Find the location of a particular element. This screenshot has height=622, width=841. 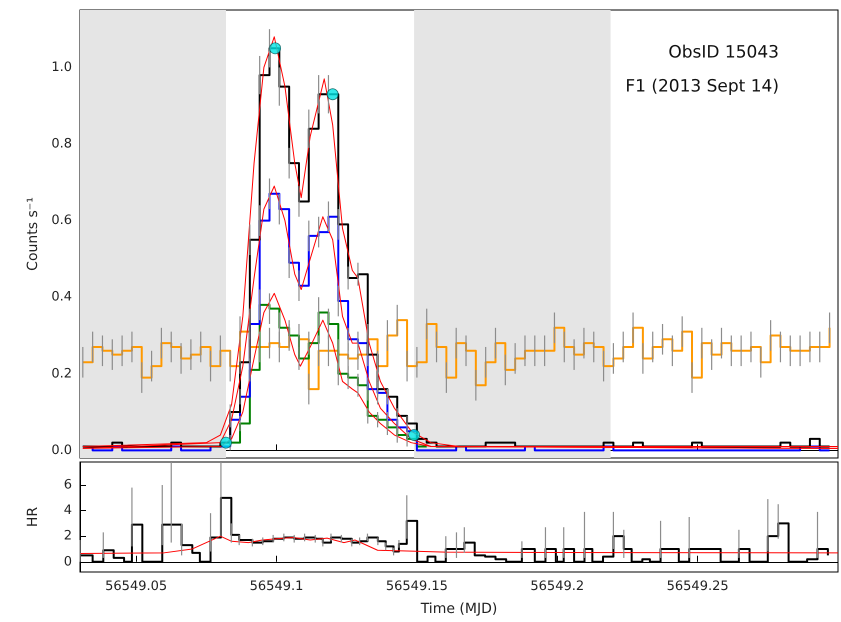

y-axis-title: HR is located at coordinates (33, 517).